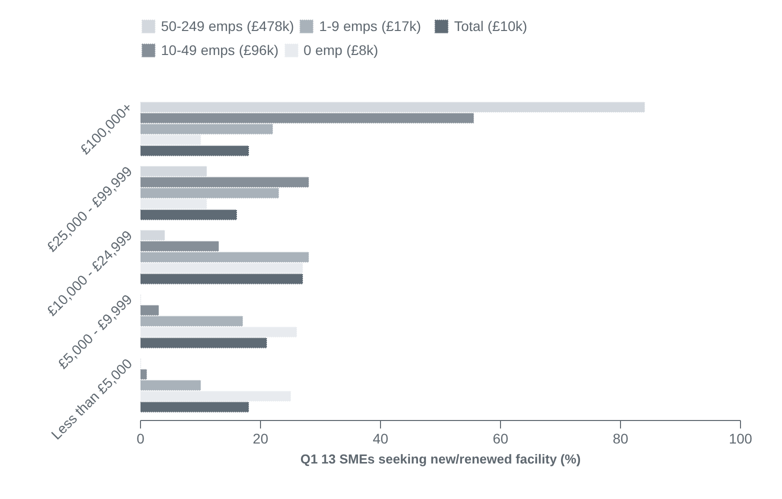 This screenshot has width=782, height=499. Describe the element at coordinates (227, 26) in the screenshot. I see `legend-label: 50-249 emps (£478k)` at that location.